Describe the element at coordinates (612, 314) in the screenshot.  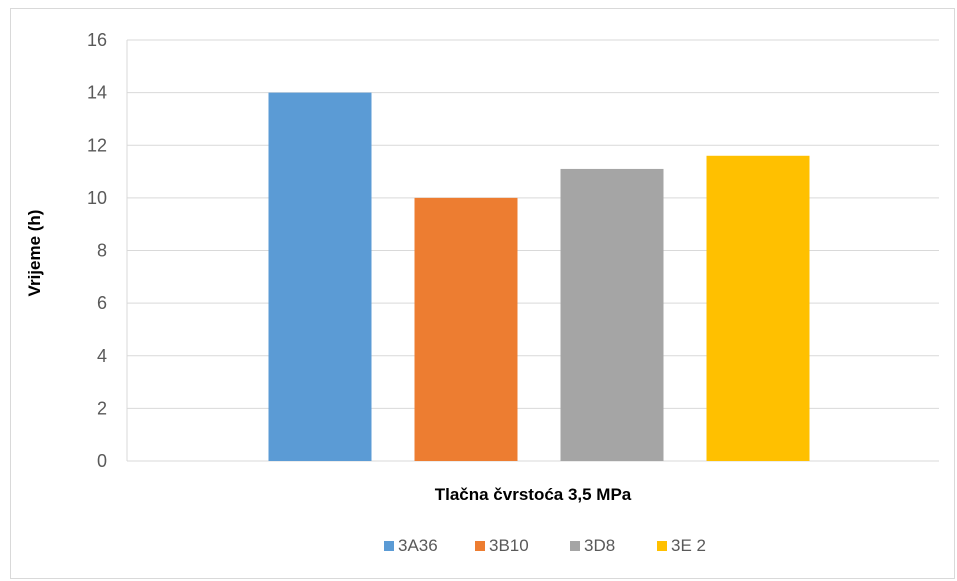
I see `bar-3d8` at that location.